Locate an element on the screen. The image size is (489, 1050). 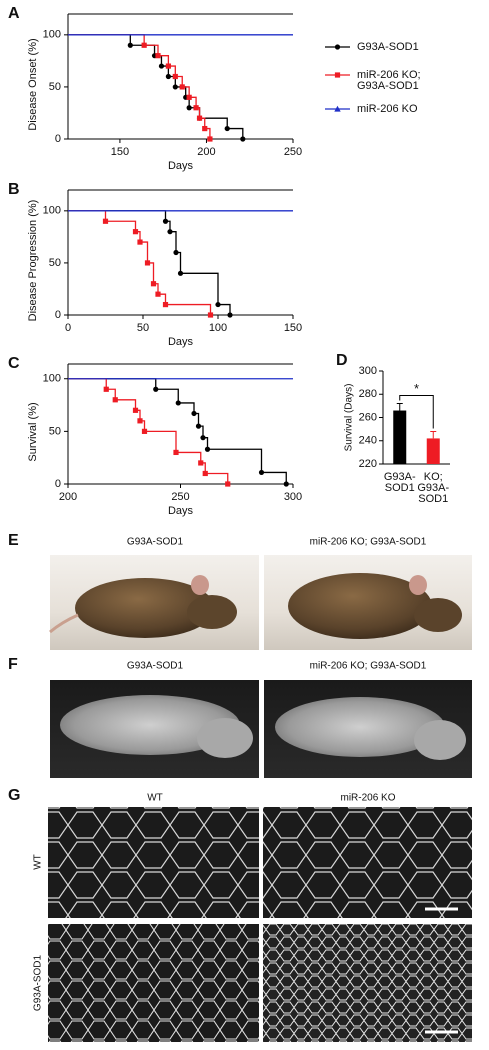
error-bar is located at coordinates (399, 407).